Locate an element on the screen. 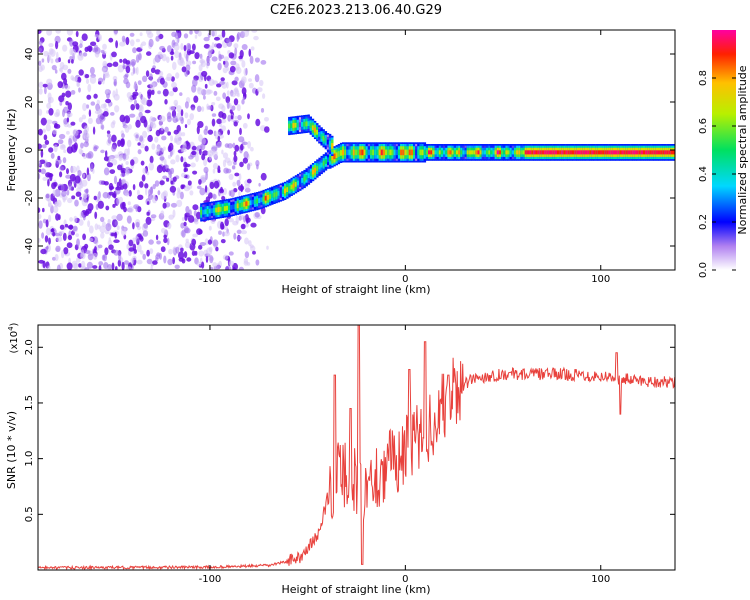 The image size is (750, 600). spectrogram-xtick-label: -100 is located at coordinates (210, 279).